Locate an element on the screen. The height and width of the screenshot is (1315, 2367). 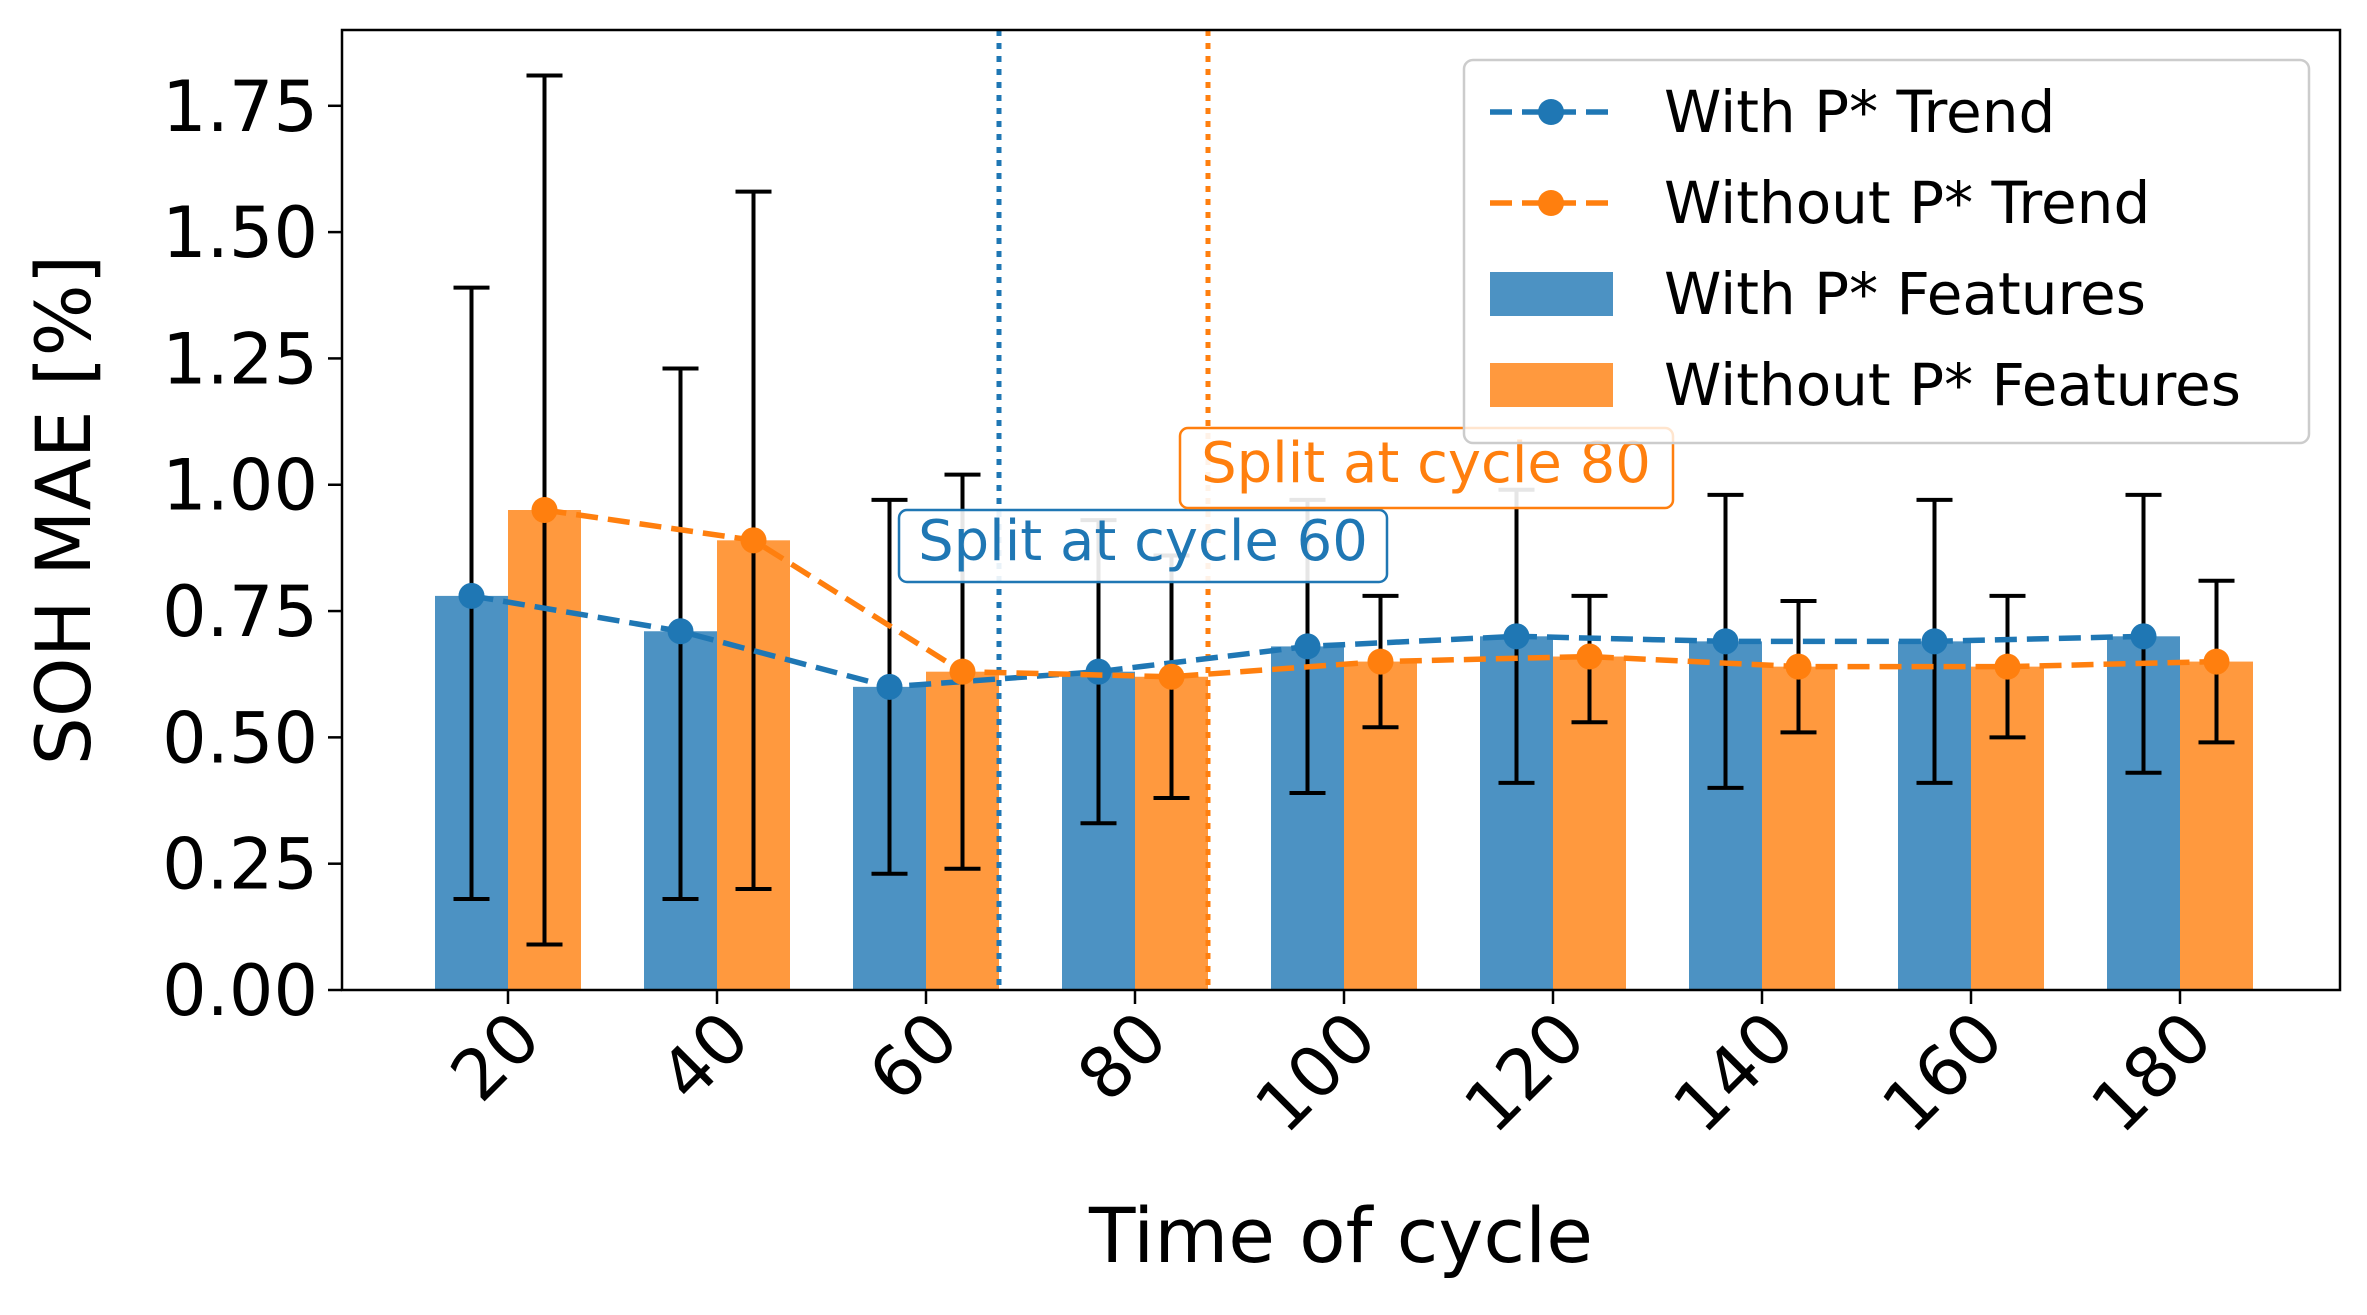
split-lines-layer is located at coordinates (1103, 510).